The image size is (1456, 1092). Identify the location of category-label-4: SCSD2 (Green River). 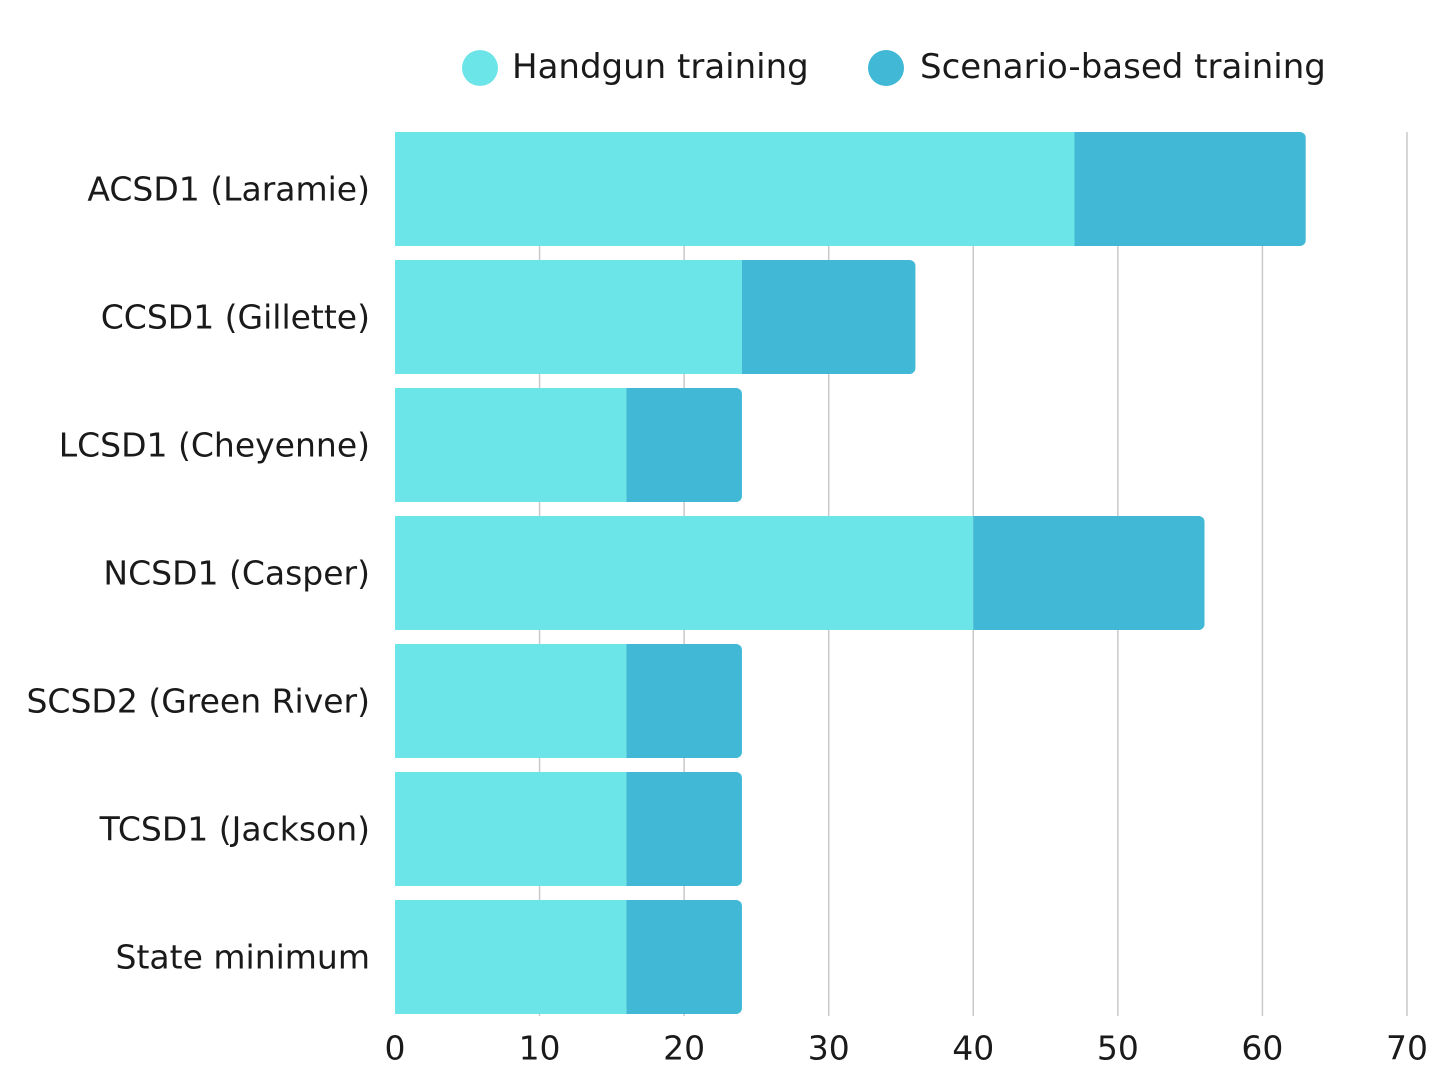
(198, 701).